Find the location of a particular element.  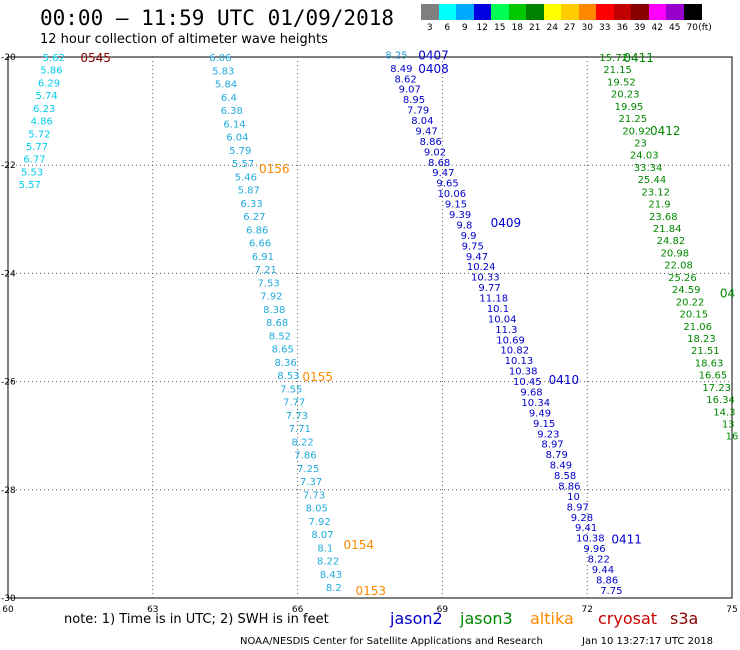

wave-height-label: 6.33 is located at coordinates (251, 204).